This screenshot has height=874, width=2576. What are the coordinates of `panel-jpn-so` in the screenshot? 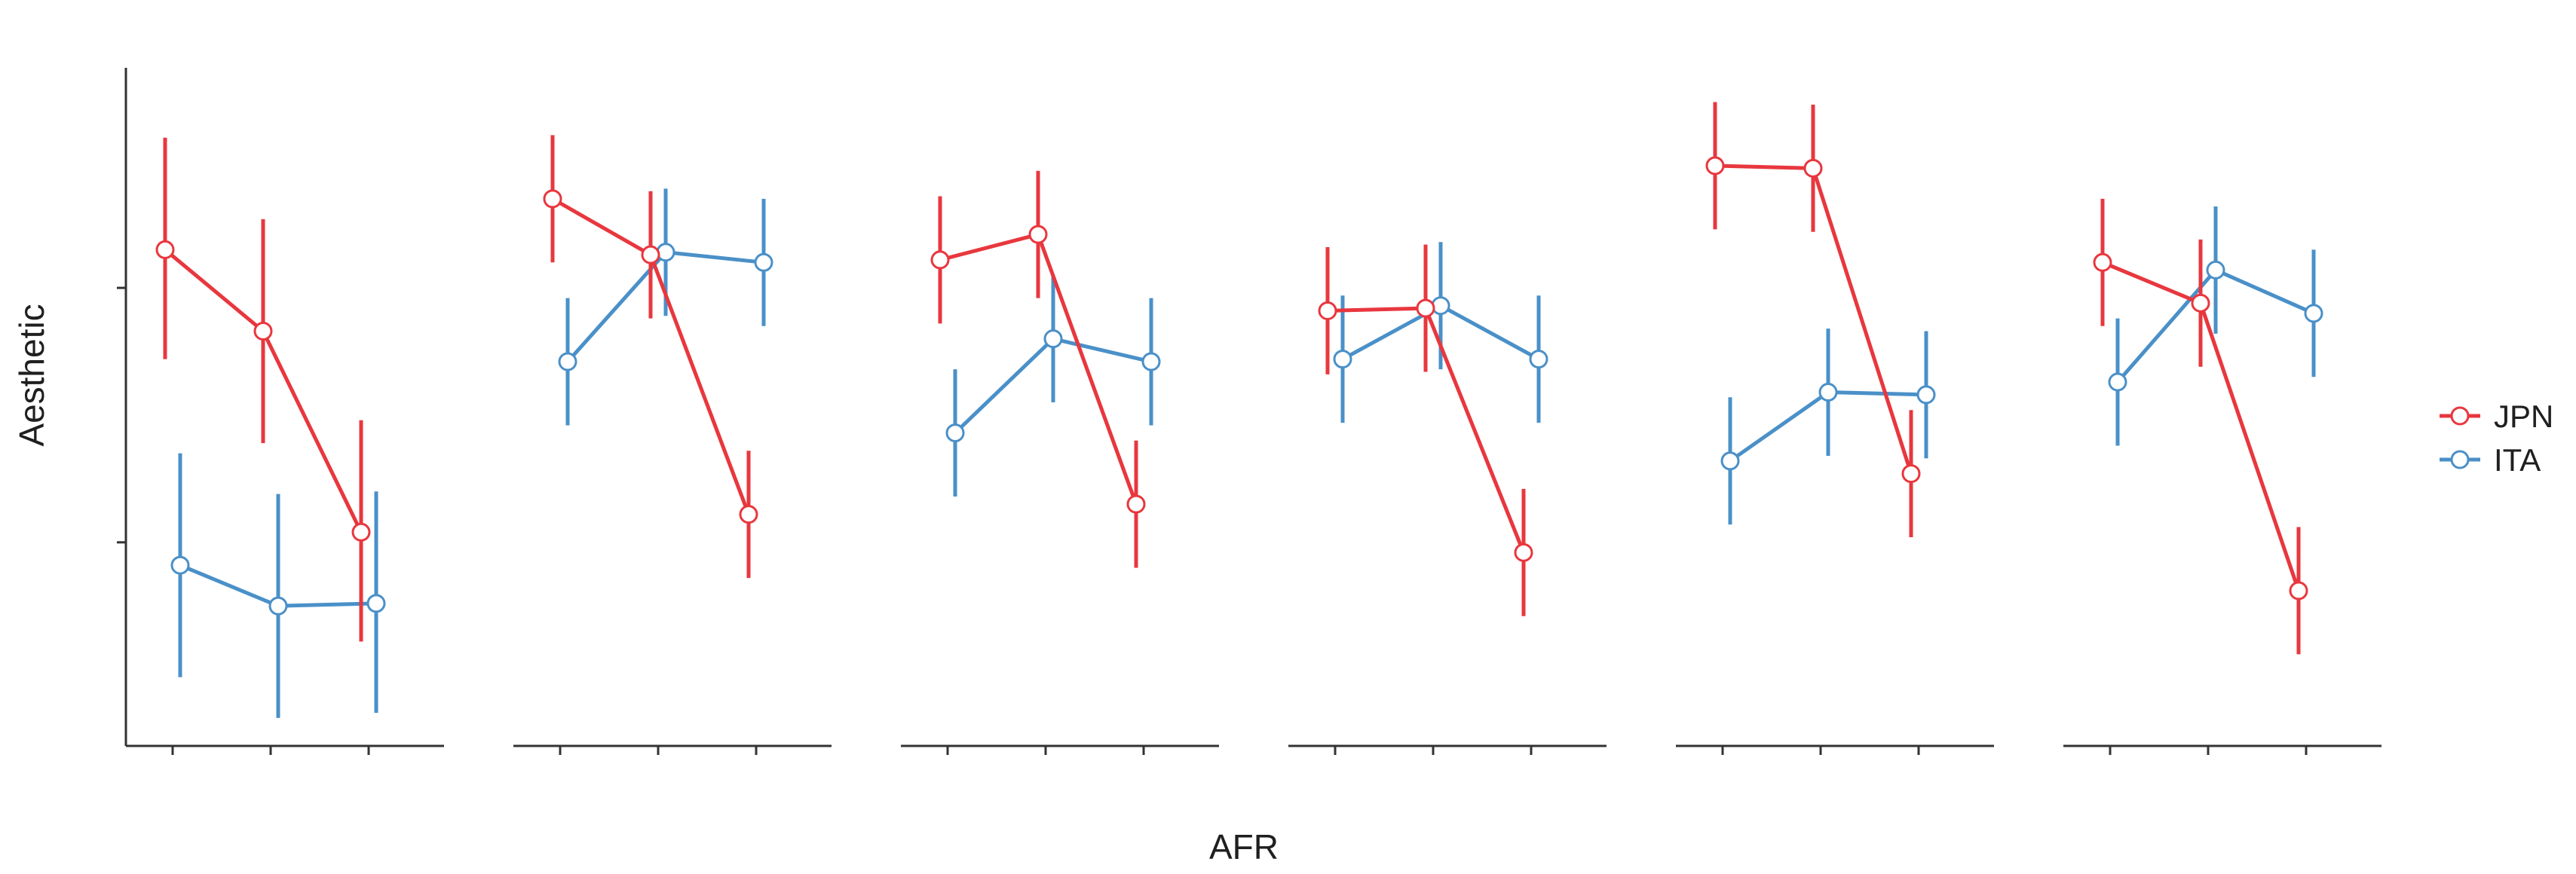 It's located at (2222, 476).